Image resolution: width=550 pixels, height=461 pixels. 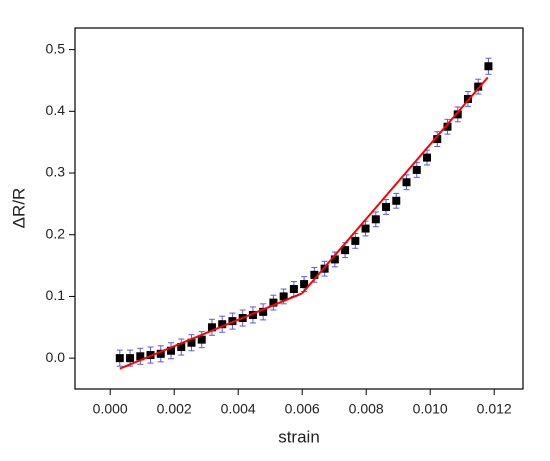 I want to click on fit-line, so click(x=211, y=331).